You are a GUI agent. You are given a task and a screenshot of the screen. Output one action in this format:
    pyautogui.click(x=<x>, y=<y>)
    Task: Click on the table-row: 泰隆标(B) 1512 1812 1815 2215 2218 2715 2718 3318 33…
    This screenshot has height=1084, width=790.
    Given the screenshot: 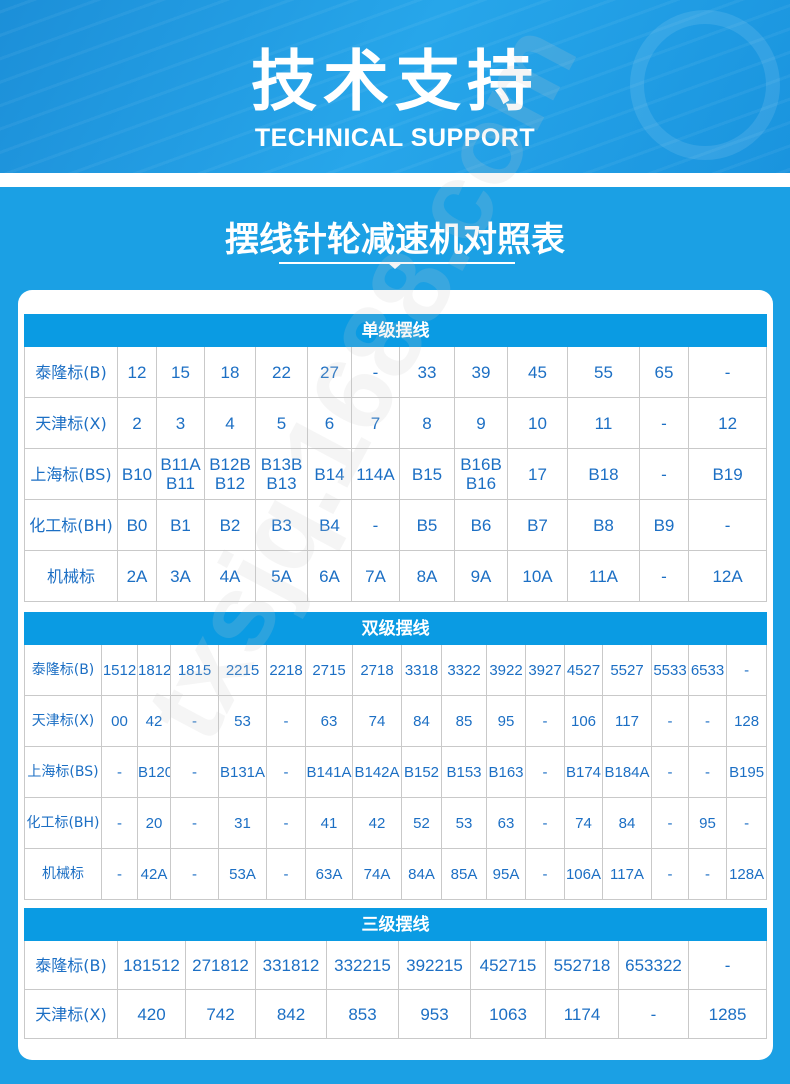 What is the action you would take?
    pyautogui.click(x=396, y=670)
    